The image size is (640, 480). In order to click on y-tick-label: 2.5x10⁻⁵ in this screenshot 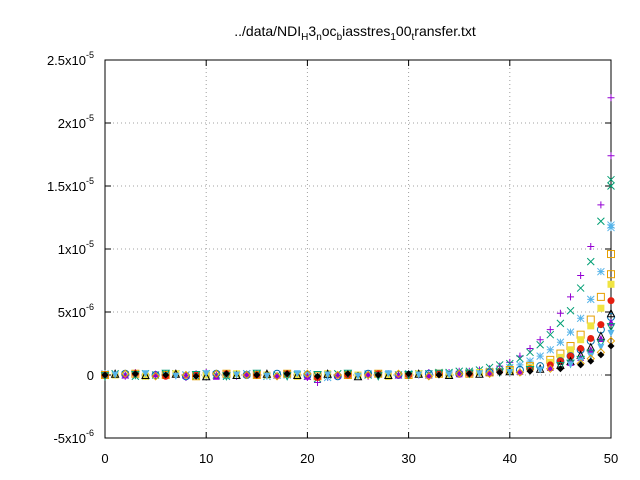, I will do `click(70, 59)`.